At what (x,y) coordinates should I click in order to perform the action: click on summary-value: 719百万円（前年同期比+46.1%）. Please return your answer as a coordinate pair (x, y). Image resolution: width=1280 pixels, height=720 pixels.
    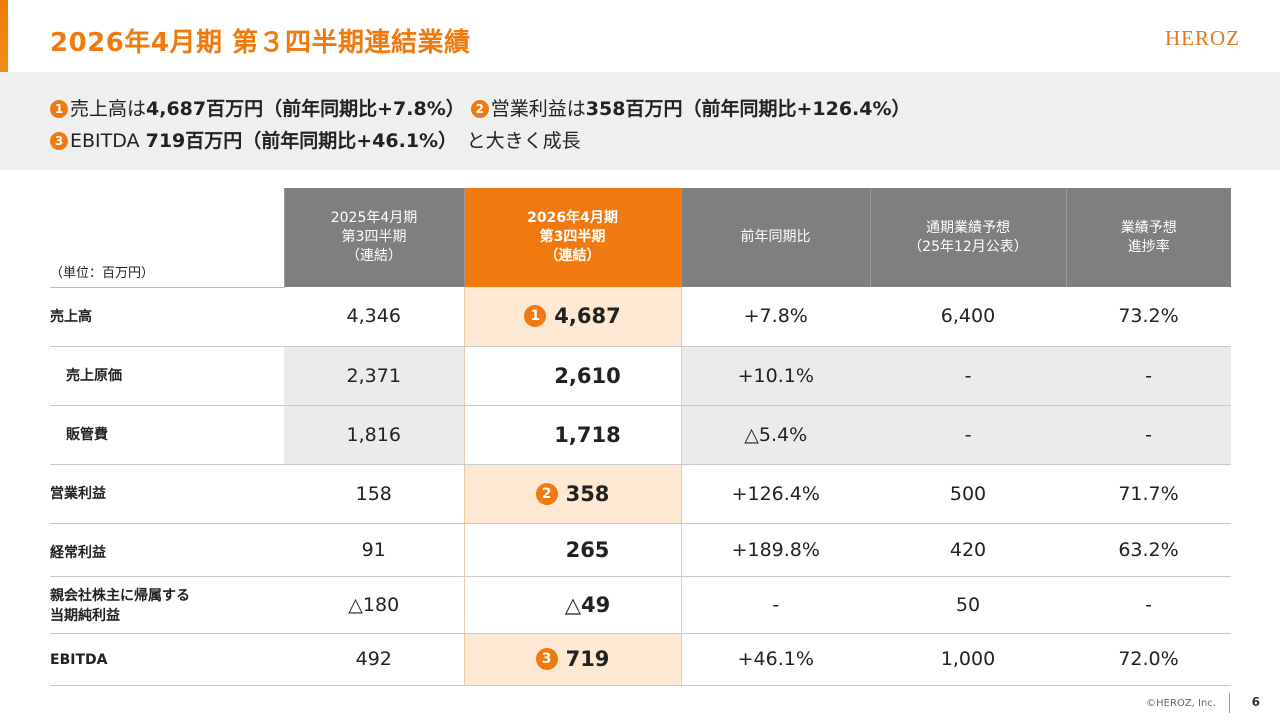
    Looking at the image, I should click on (296, 141).